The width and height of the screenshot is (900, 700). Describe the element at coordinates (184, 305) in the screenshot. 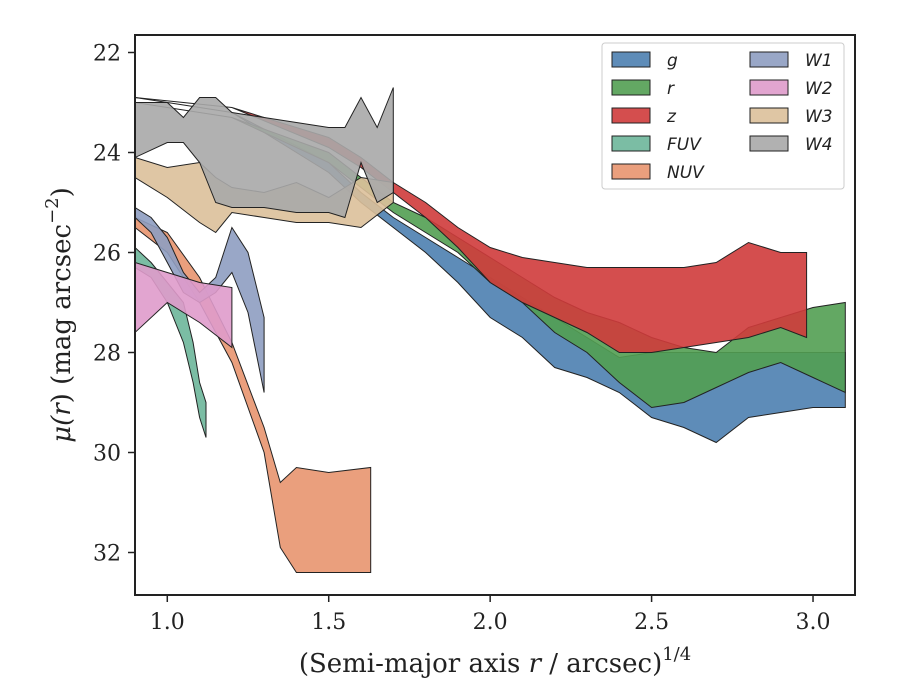

I see `band-w2` at that location.